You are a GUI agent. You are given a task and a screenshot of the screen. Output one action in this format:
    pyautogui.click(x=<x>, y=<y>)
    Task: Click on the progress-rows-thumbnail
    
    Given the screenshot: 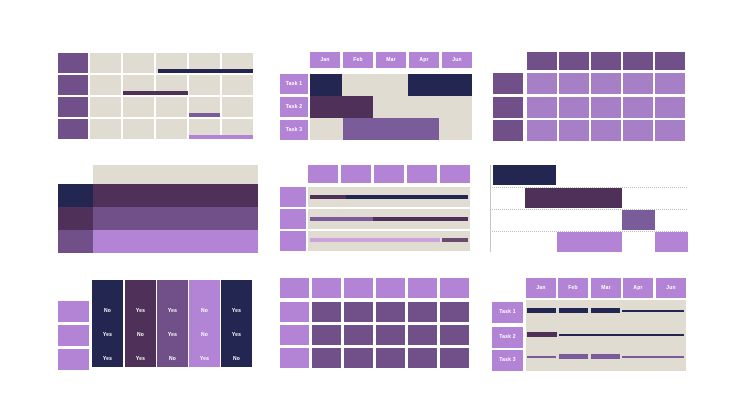 What is the action you would take?
    pyautogui.click(x=375, y=208)
    